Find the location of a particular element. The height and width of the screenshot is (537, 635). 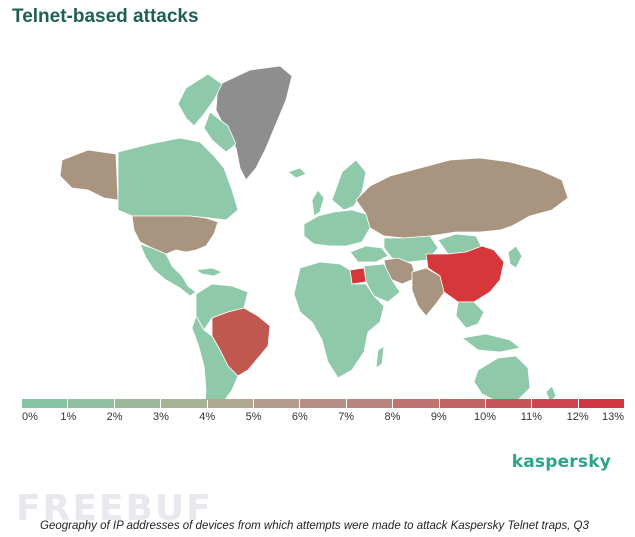

region-scandinavia is located at coordinates (349, 185).